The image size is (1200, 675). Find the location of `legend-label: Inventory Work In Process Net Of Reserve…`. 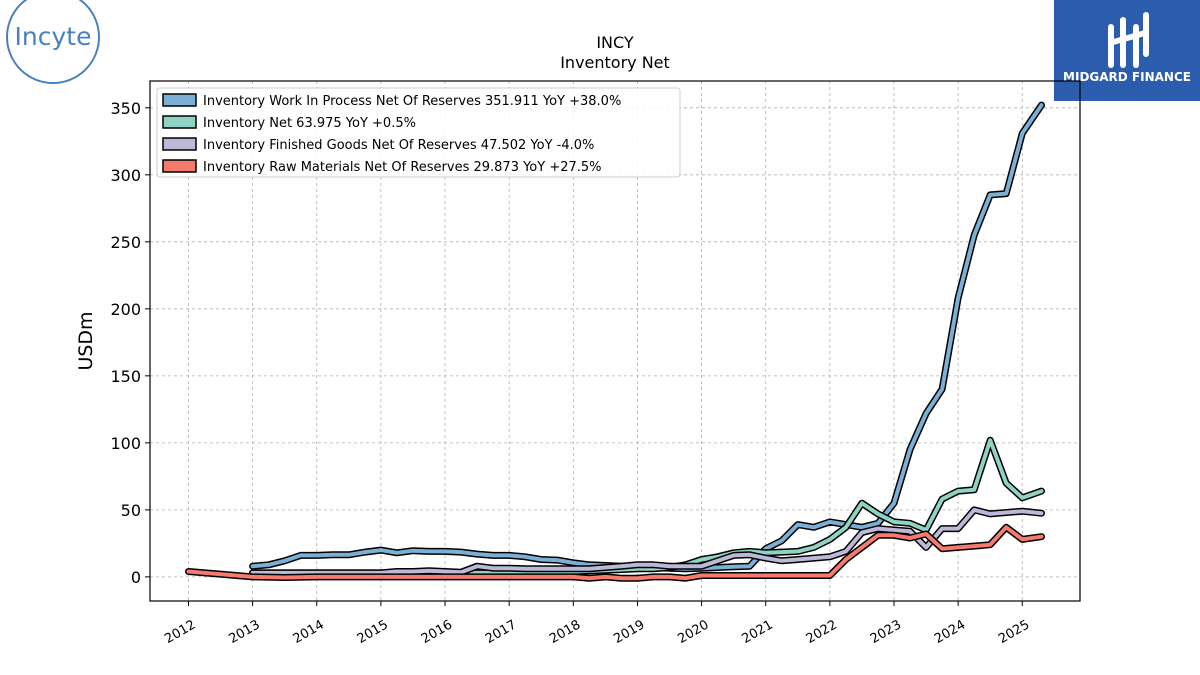

legend-label: Inventory Work In Process Net Of Reserve… is located at coordinates (412, 101).